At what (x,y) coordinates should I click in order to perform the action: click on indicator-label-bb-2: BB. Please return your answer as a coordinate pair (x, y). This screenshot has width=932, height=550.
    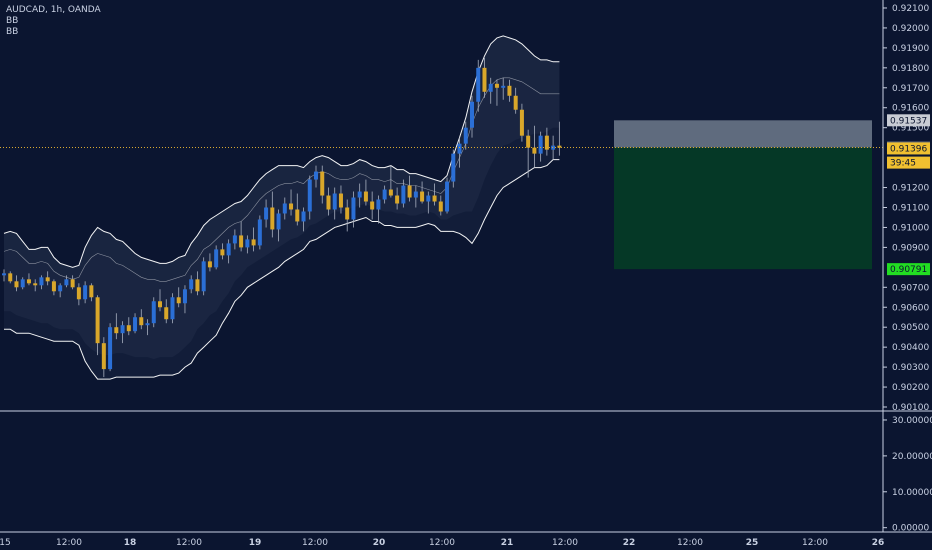
    Looking at the image, I should click on (12, 32).